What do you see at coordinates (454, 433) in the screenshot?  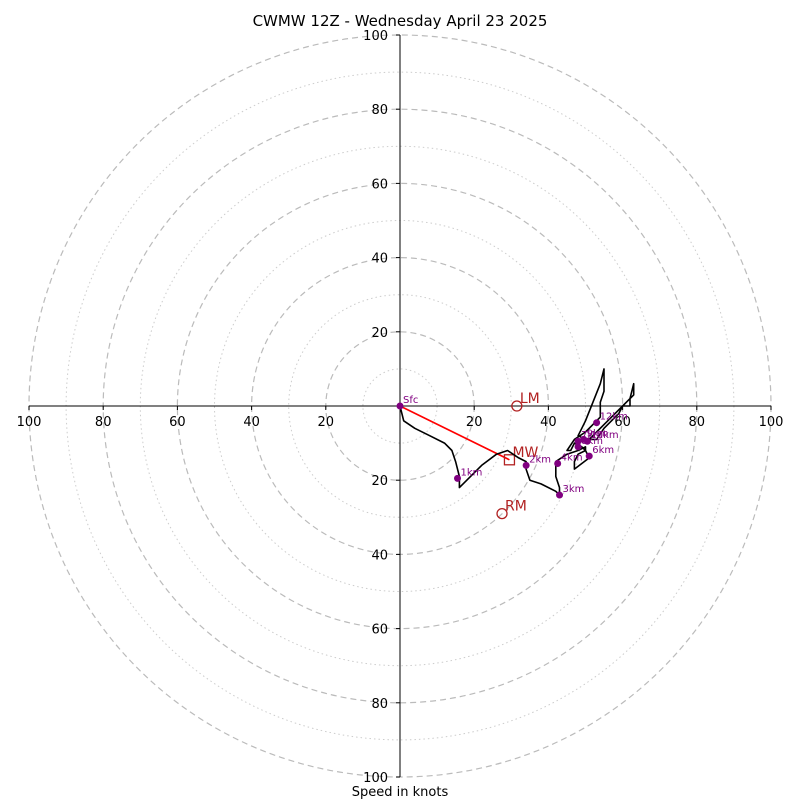 I see `mean-wind-vector` at bounding box center [454, 433].